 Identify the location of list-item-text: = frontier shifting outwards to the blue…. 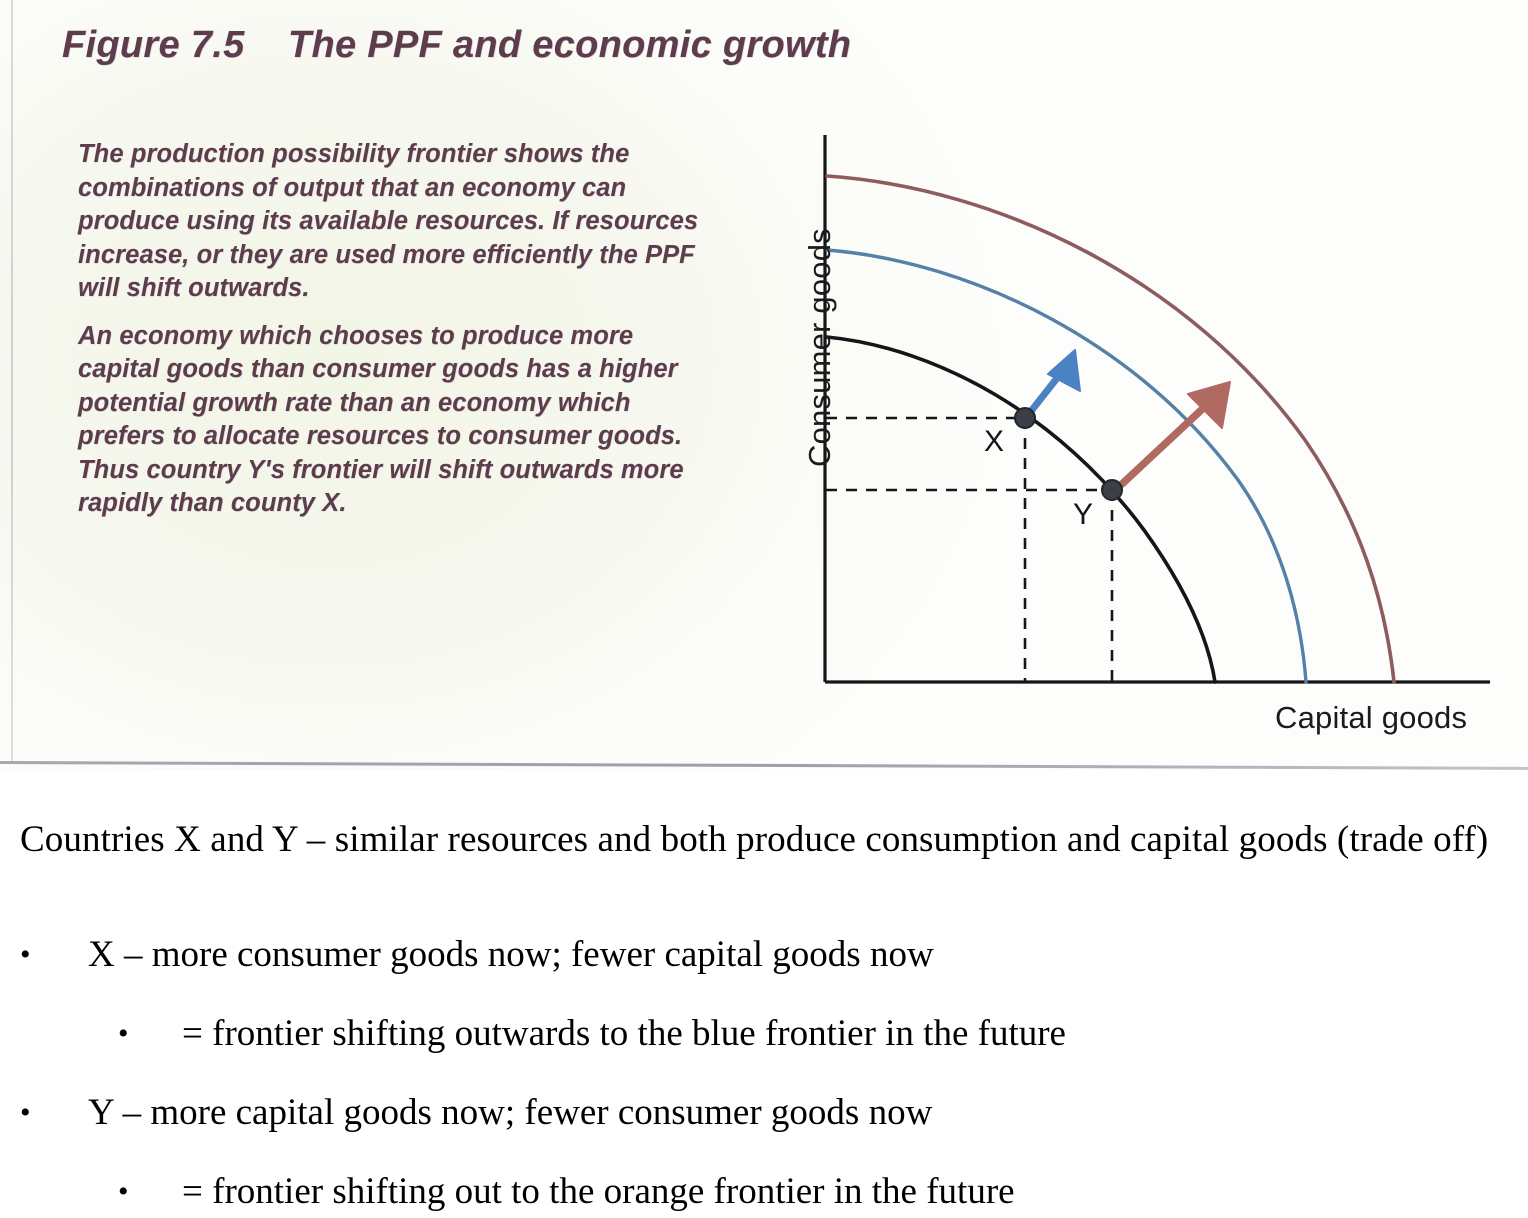
(624, 1033).